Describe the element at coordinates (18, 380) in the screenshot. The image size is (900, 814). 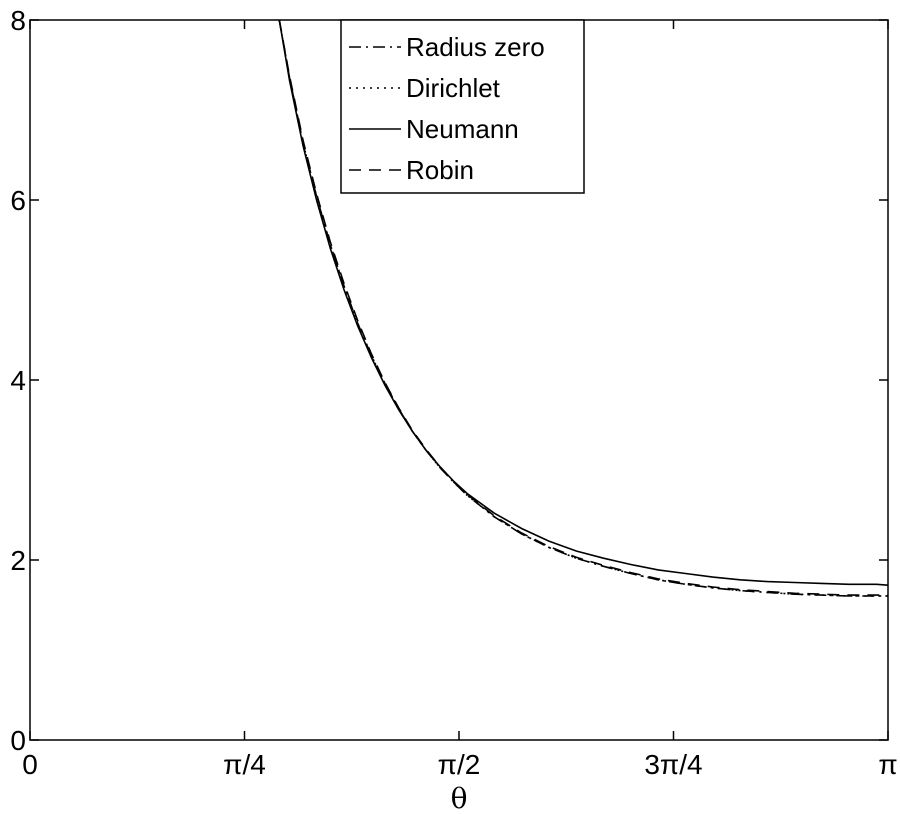
I see `y-tick-label: 4` at that location.